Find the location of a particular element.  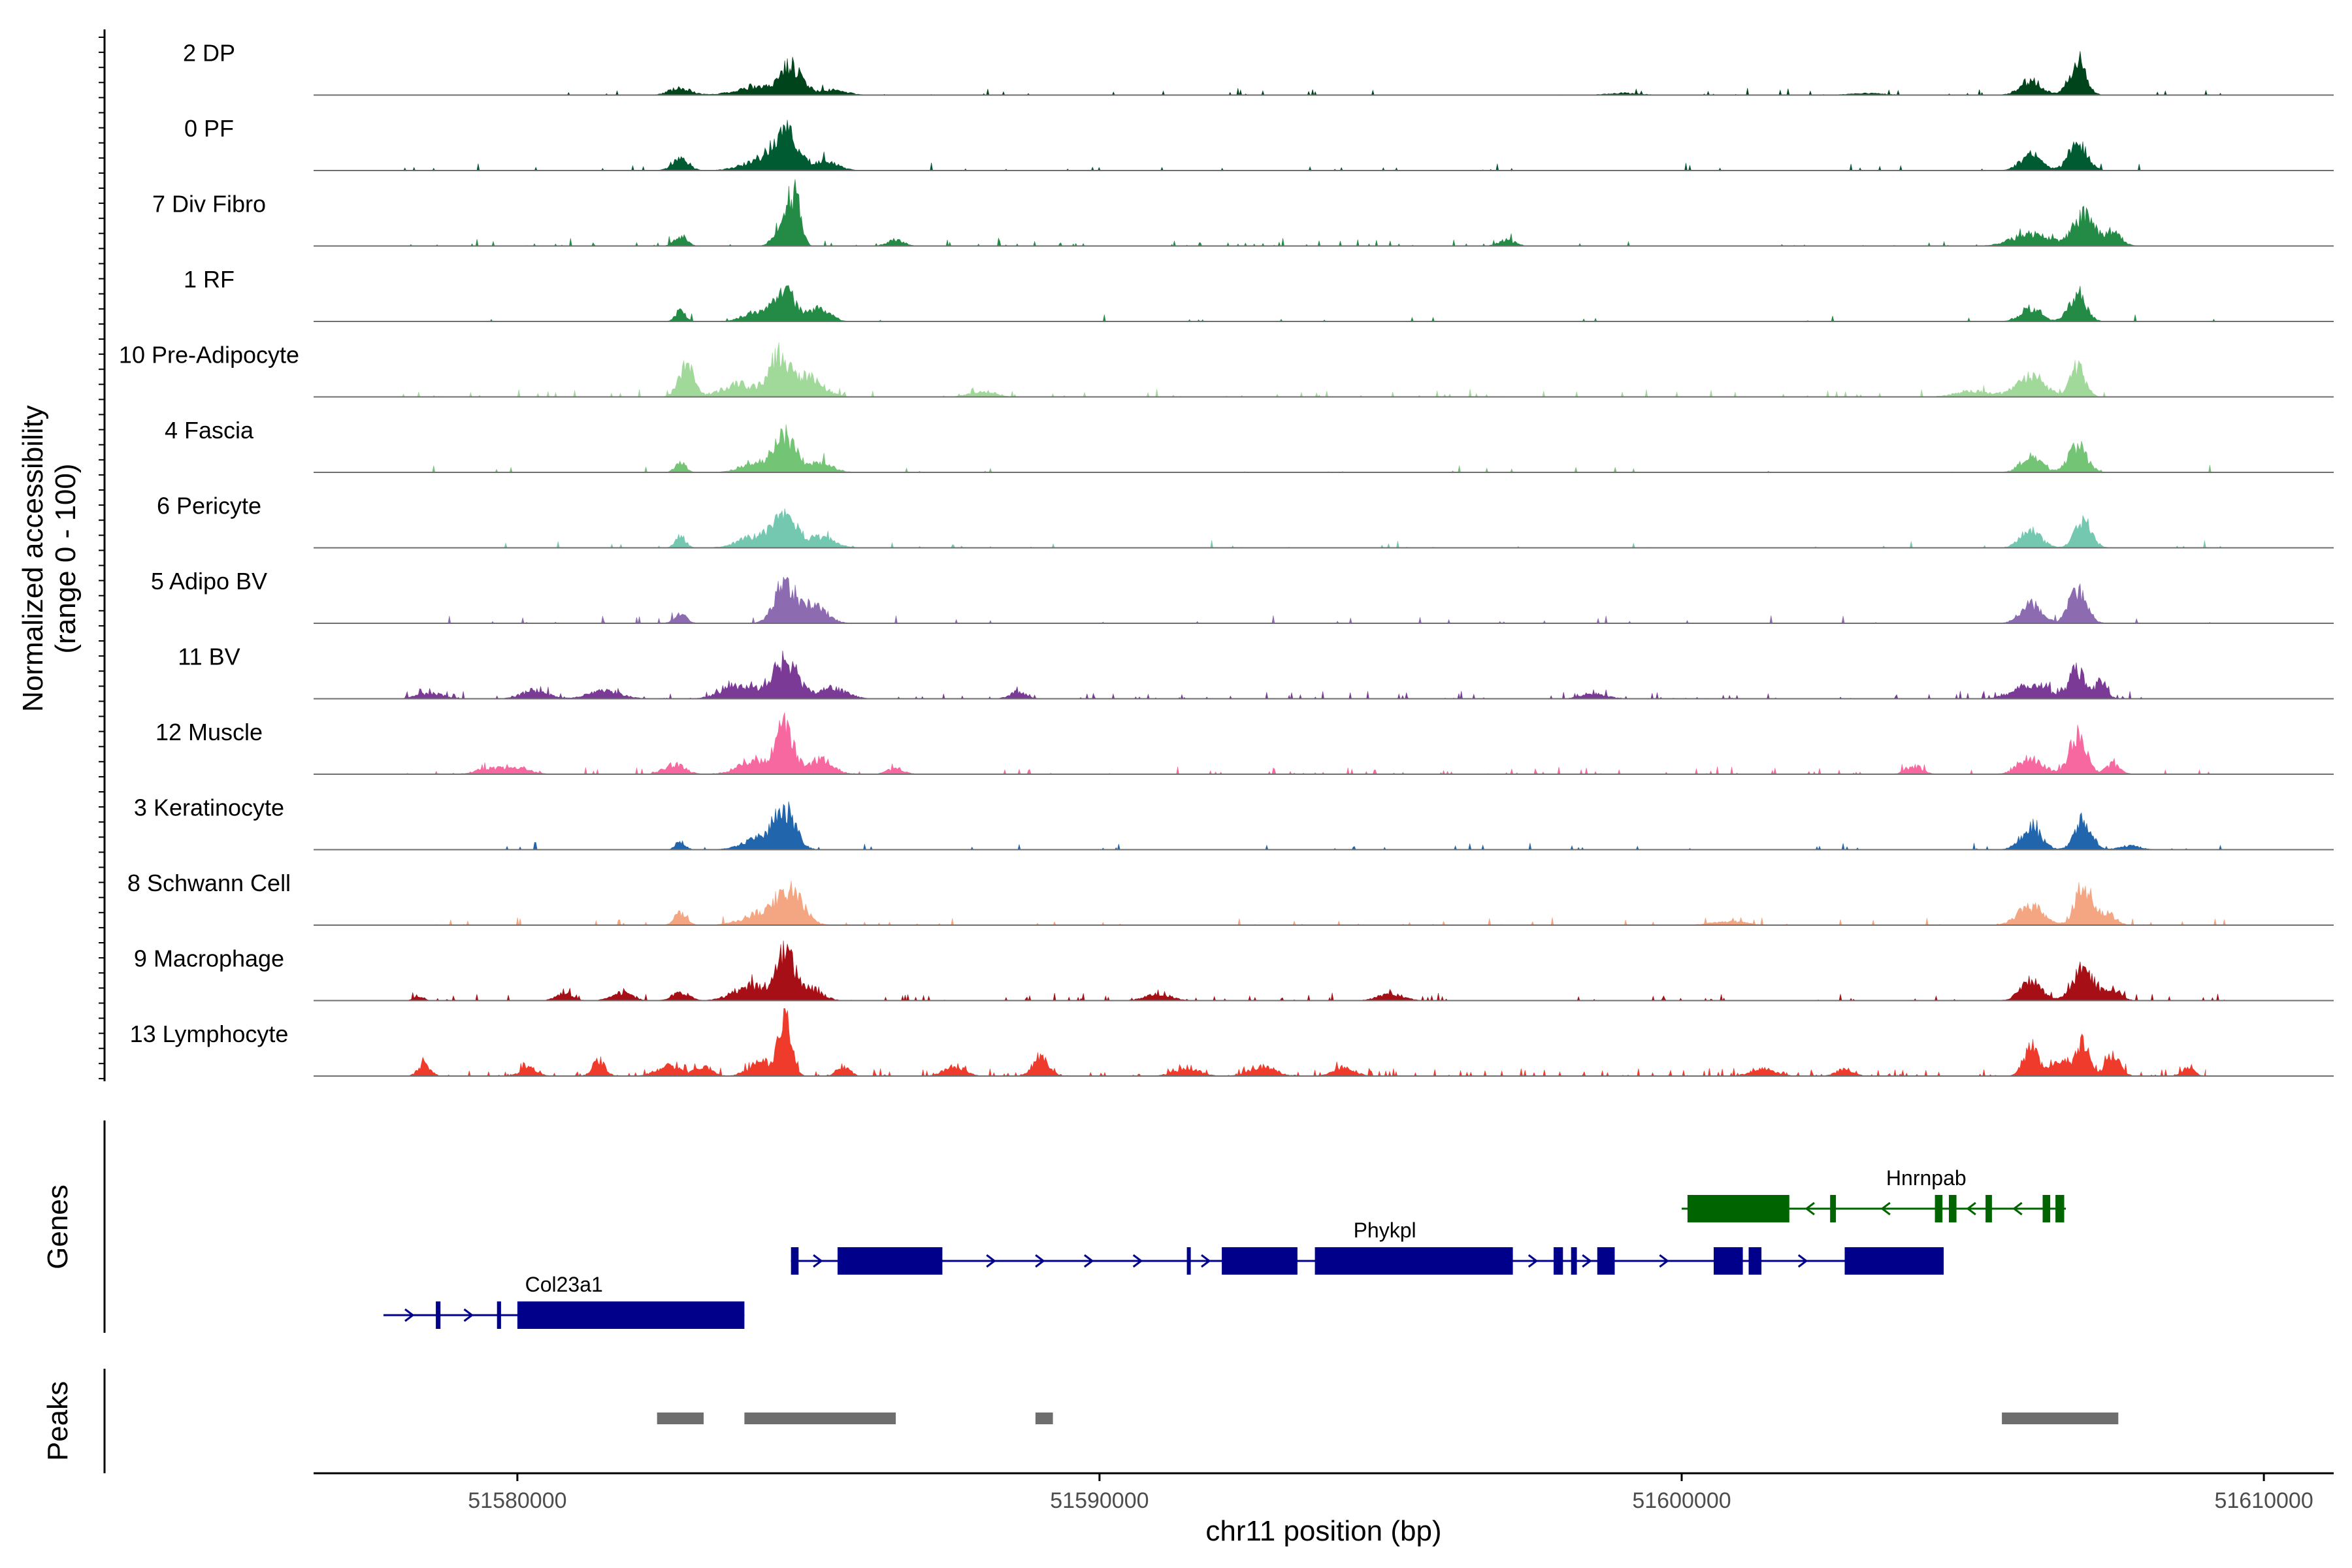

track: 2 DP is located at coordinates (1258, 68).